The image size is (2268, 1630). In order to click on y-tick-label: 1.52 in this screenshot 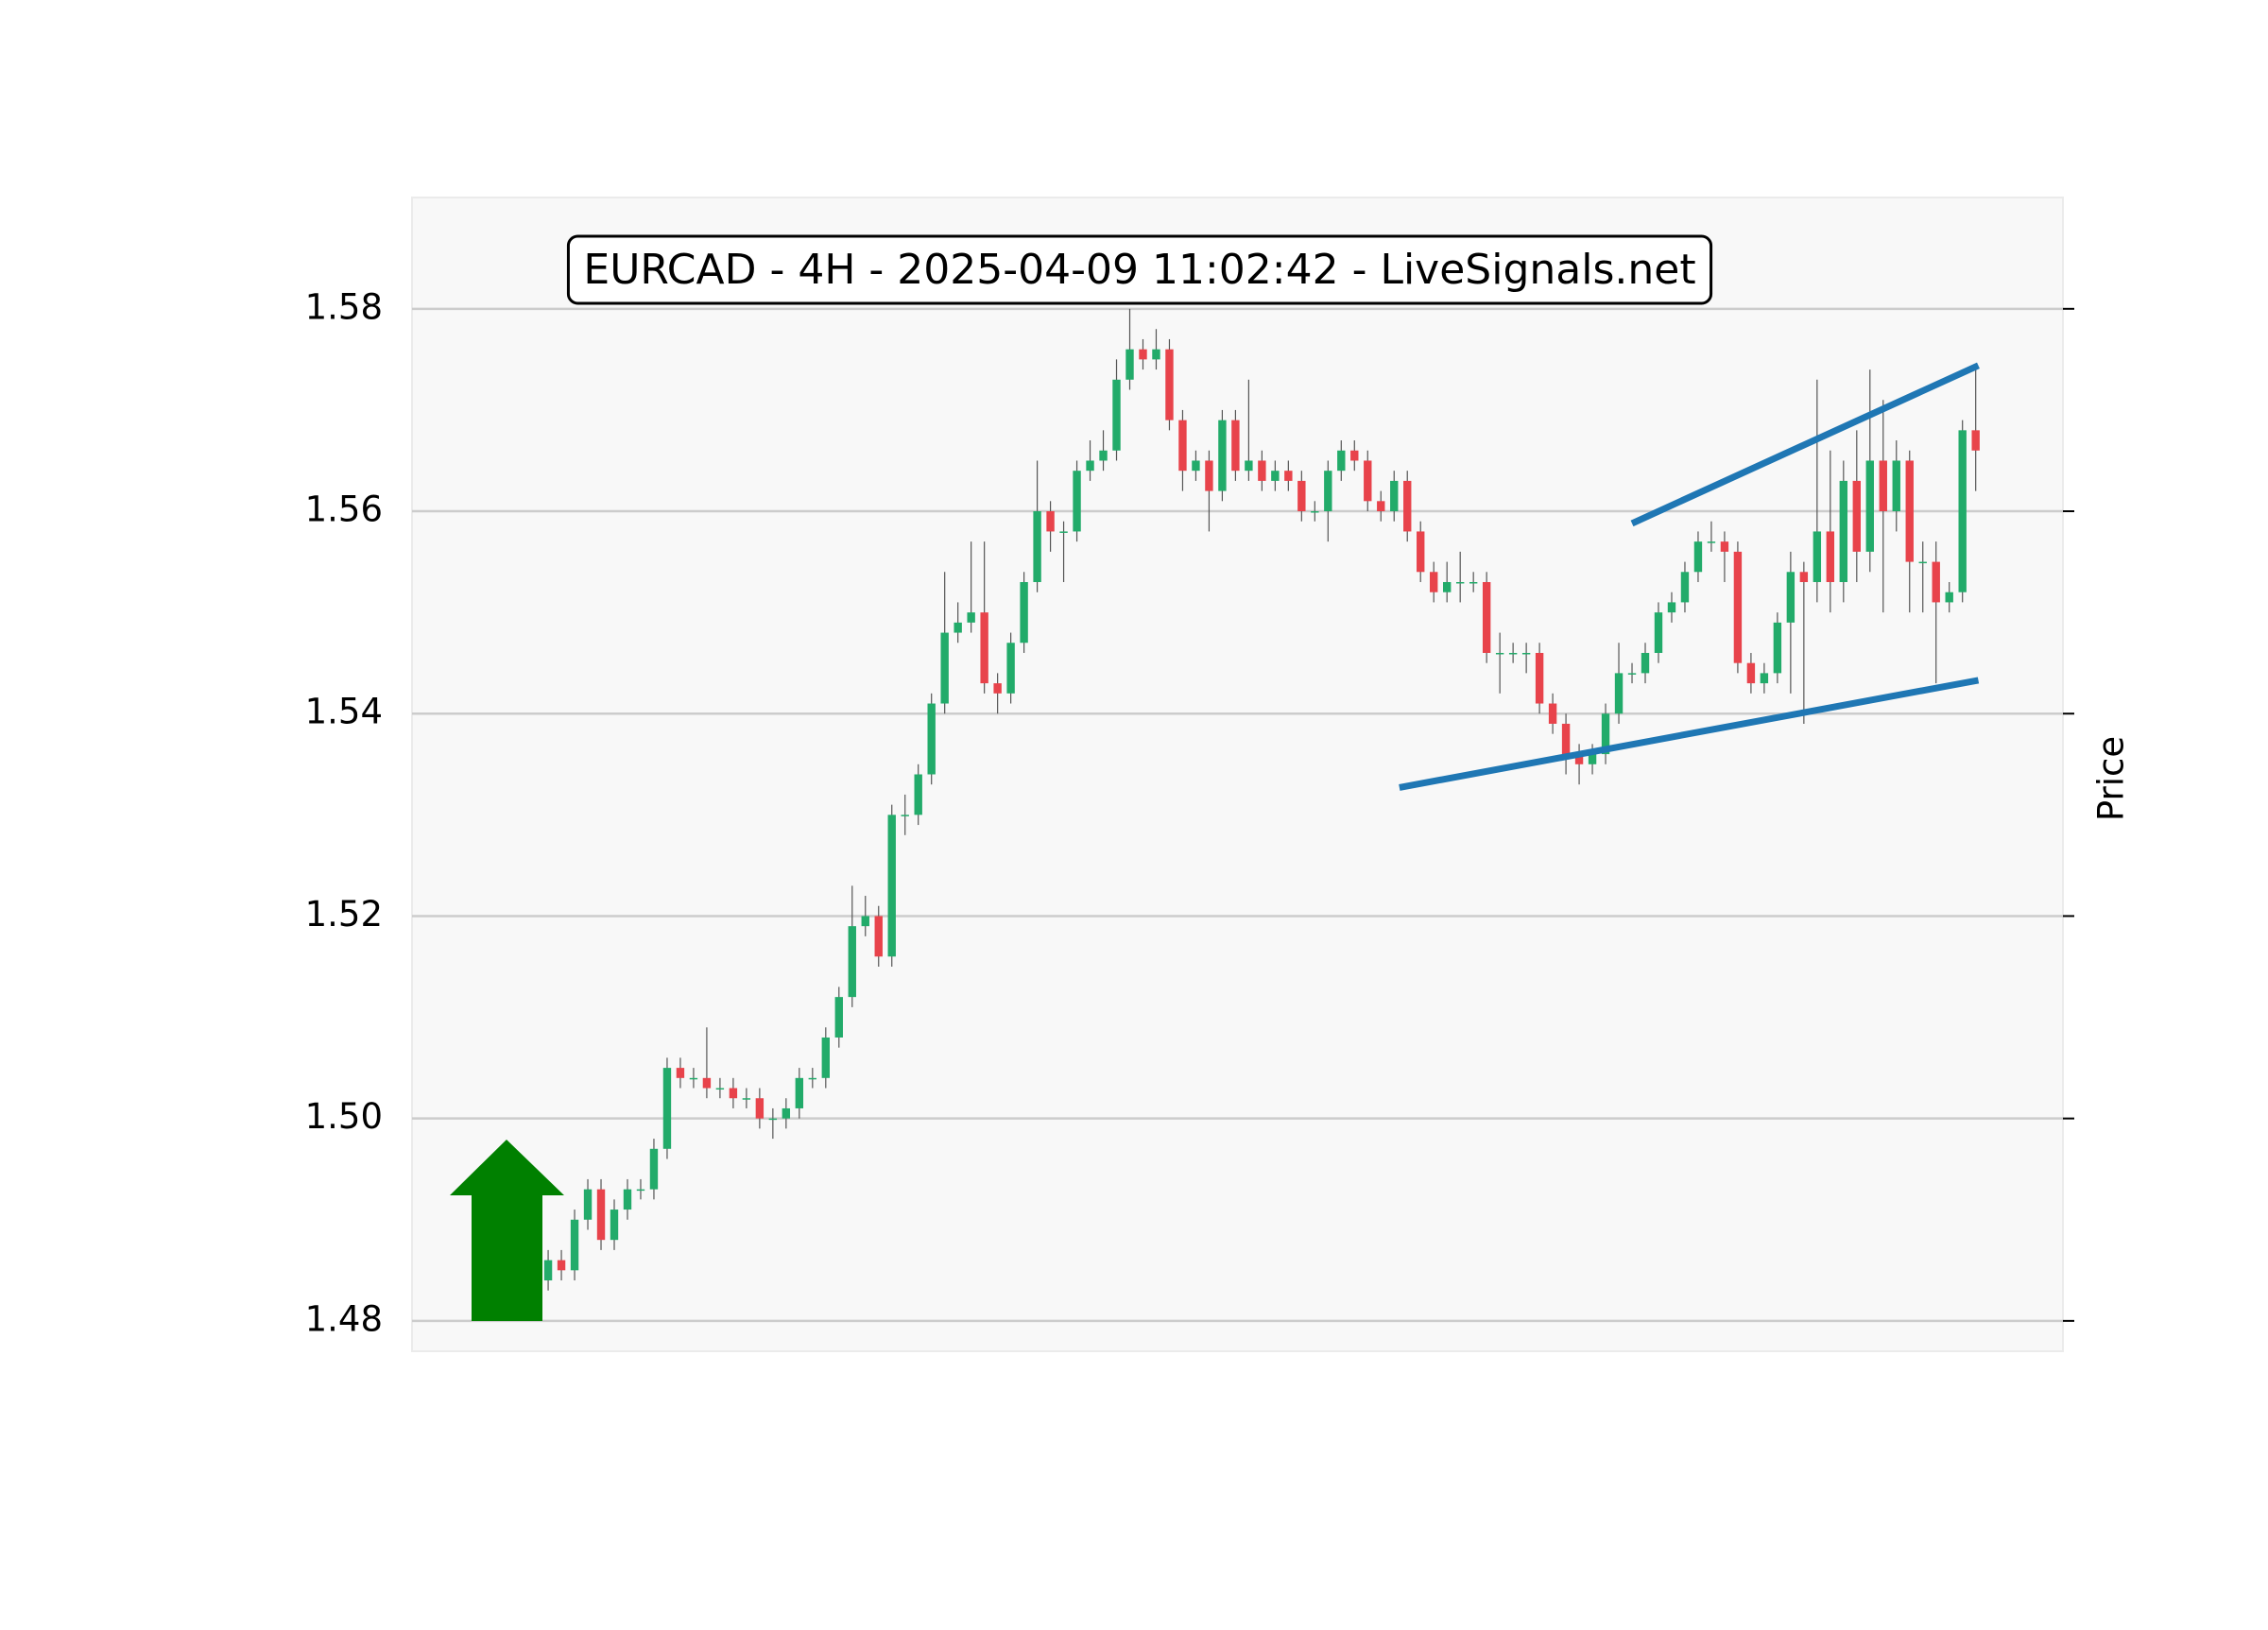, I will do `click(344, 915)`.